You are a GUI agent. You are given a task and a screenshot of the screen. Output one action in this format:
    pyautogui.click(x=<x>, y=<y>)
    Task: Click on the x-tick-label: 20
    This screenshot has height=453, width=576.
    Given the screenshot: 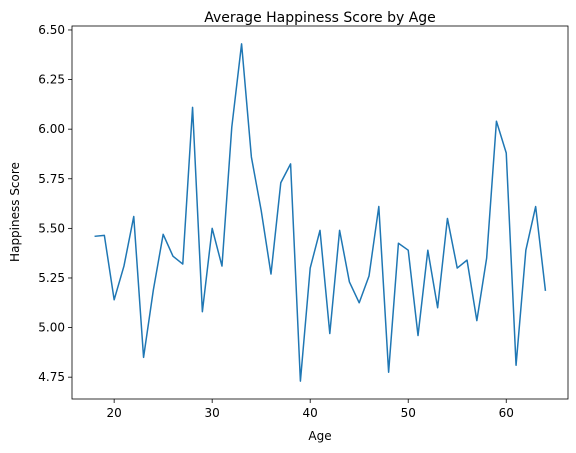 What is the action you would take?
    pyautogui.click(x=114, y=413)
    